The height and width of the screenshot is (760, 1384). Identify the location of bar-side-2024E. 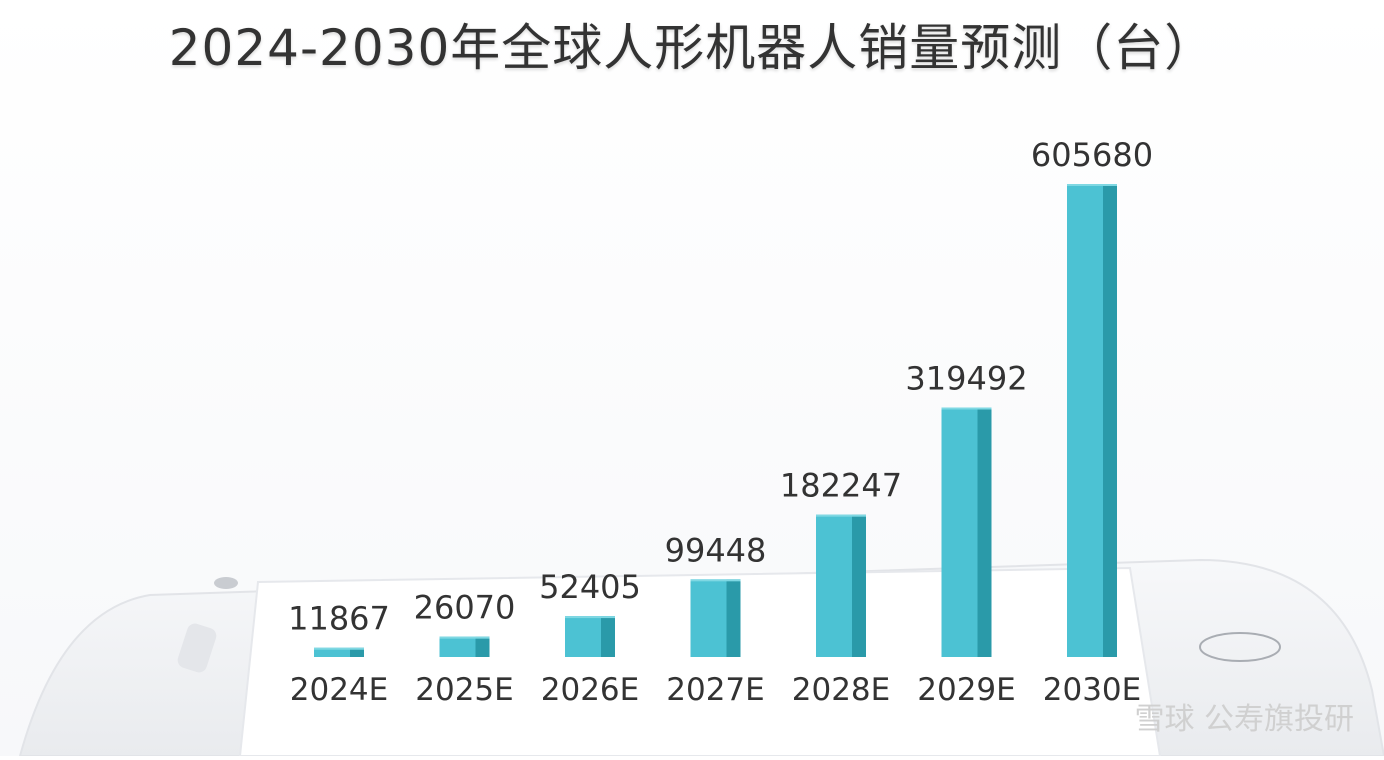
(357, 652).